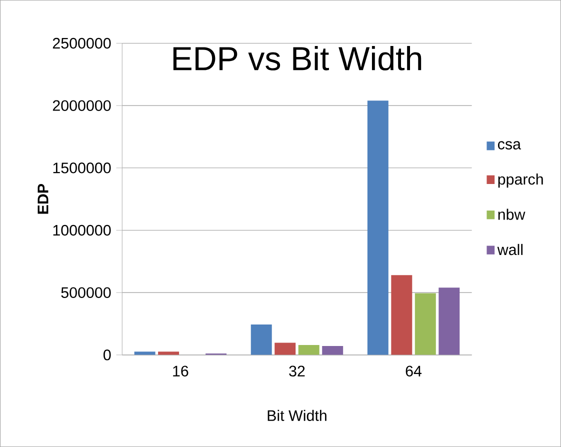 The width and height of the screenshot is (561, 447). Describe the element at coordinates (297, 371) in the screenshot. I see `x-tick-label: 32` at that location.